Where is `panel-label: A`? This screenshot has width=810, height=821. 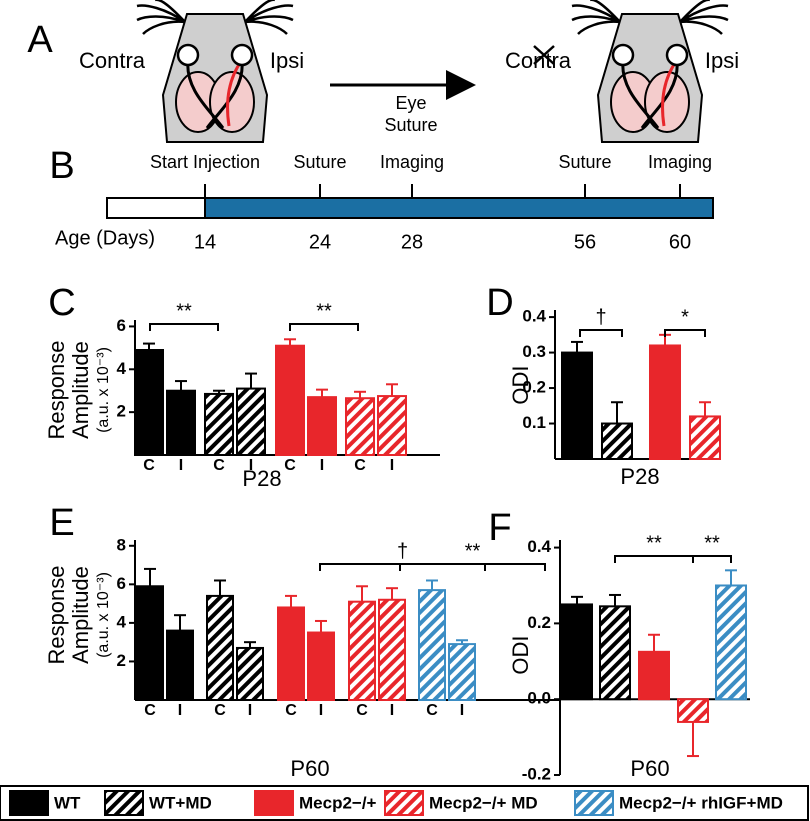 panel-label: A is located at coordinates (40, 40).